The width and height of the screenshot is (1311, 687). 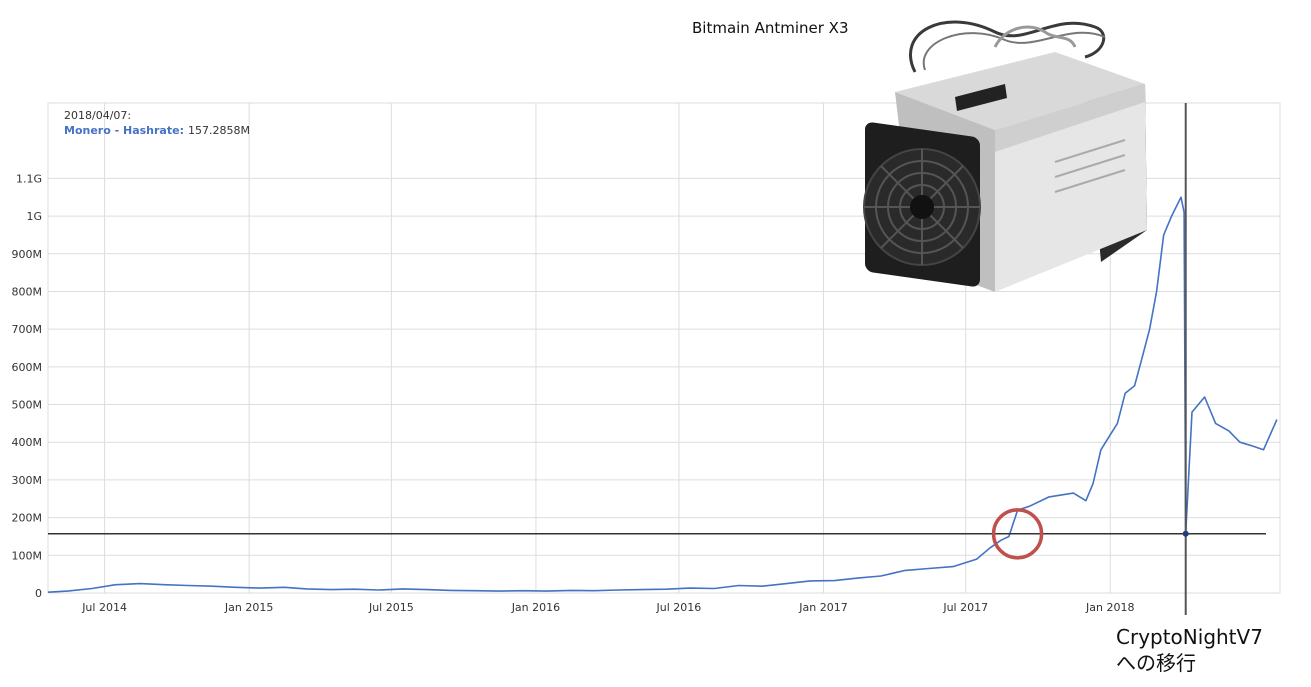 What do you see at coordinates (34, 216) in the screenshot?
I see `y-tick-label: 1G` at bounding box center [34, 216].